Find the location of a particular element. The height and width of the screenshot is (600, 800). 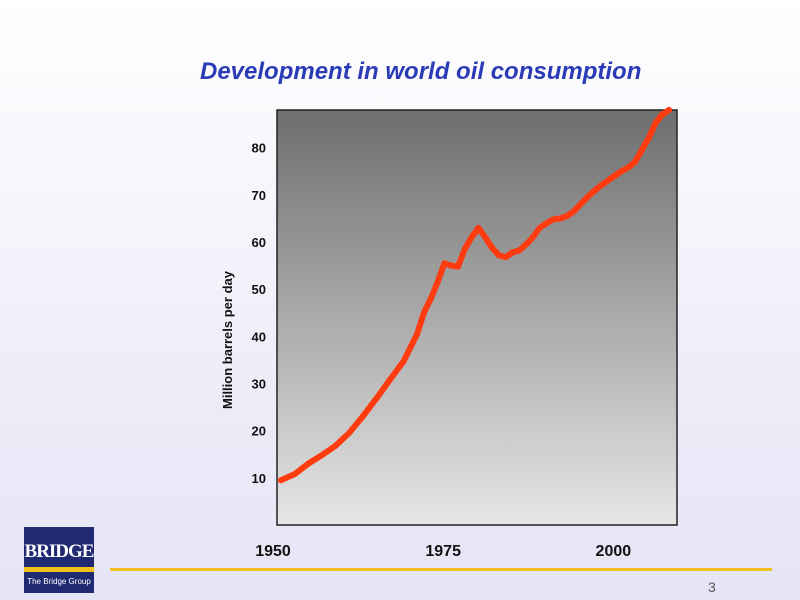

x-tick-label: 1975 is located at coordinates (443, 551).